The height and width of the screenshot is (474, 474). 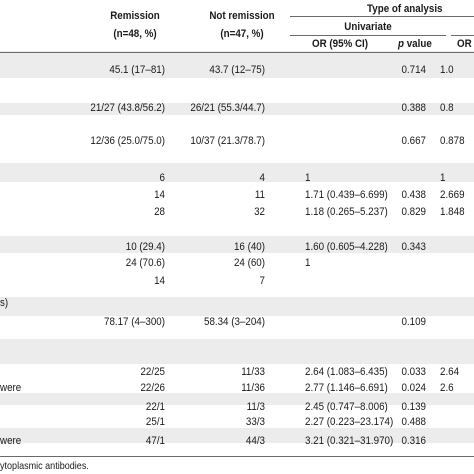 What do you see at coordinates (368, 27) in the screenshot?
I see `univariate-header: Univariate` at bounding box center [368, 27].